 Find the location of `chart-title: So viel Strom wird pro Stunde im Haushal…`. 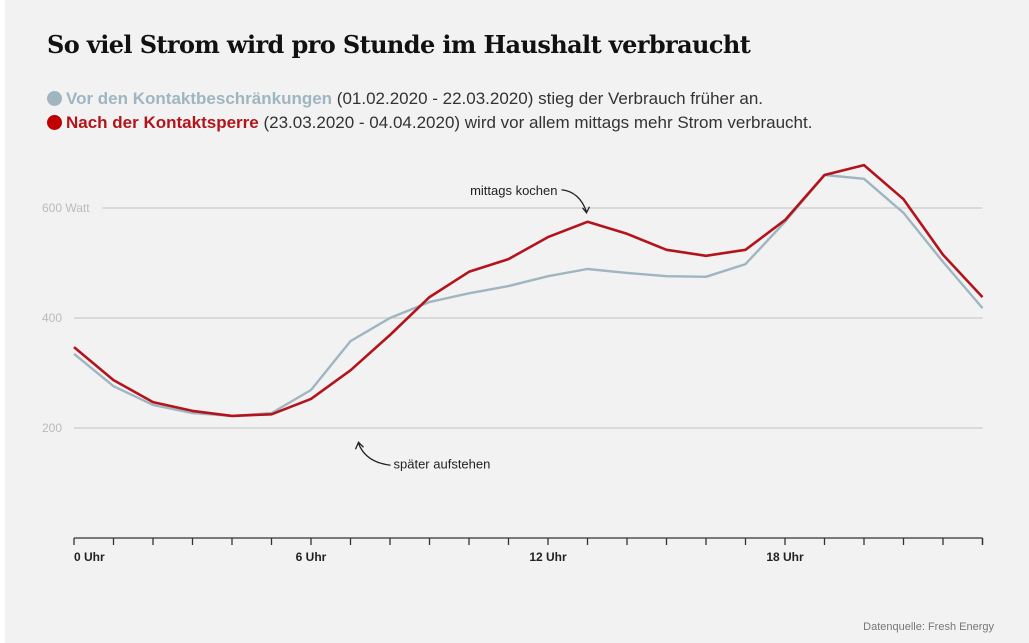

chart-title: So viel Strom wird pro Stunde im Haushal… is located at coordinates (399, 44).